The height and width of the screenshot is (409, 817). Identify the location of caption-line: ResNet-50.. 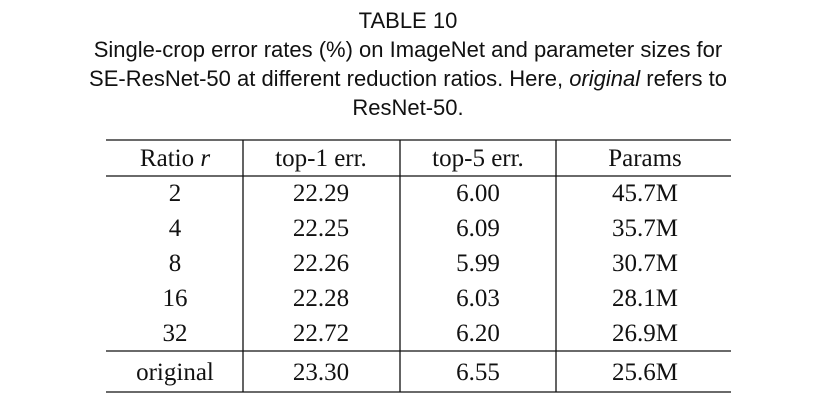
(407, 107).